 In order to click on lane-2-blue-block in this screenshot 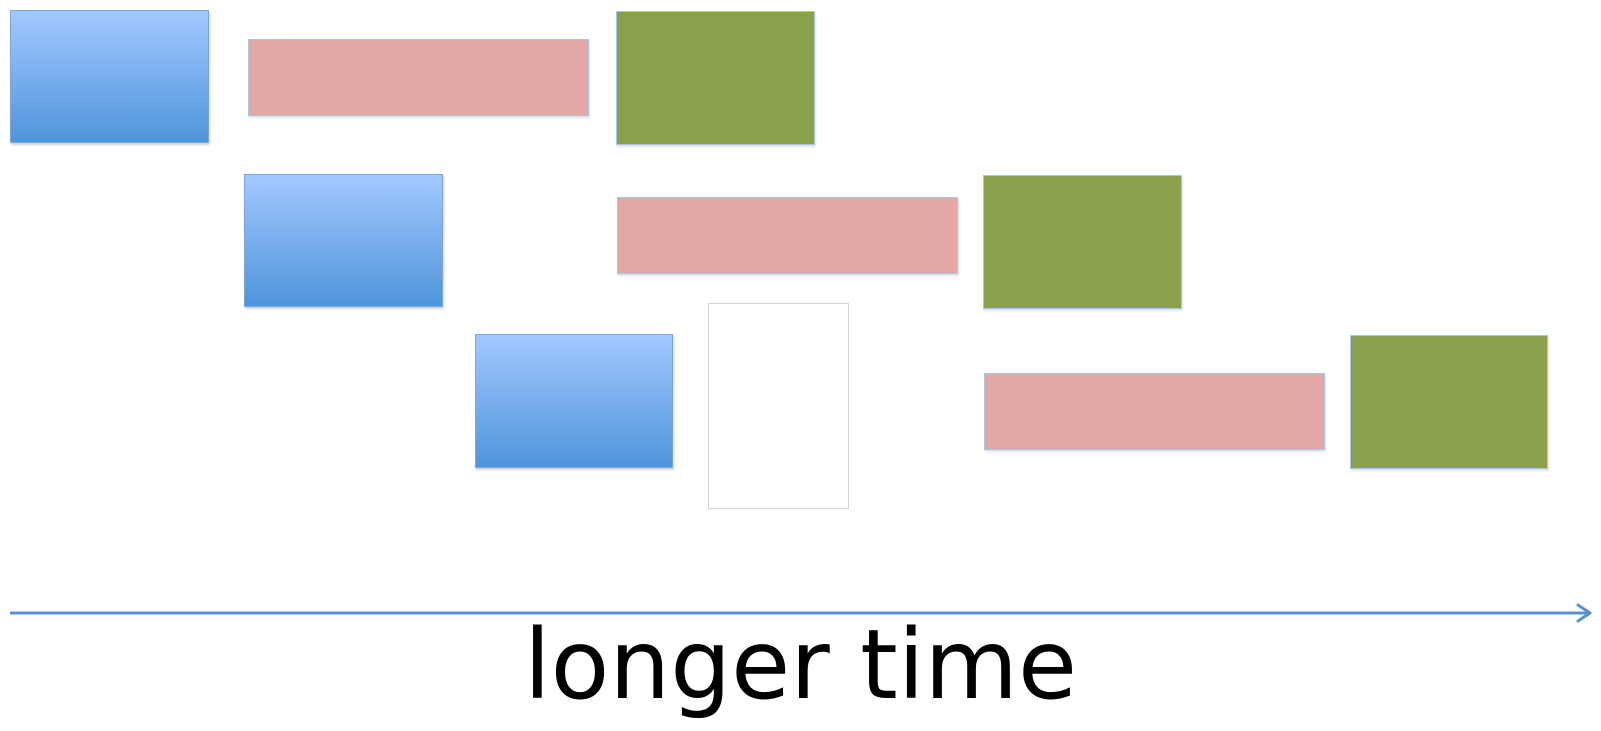, I will do `click(343, 240)`.